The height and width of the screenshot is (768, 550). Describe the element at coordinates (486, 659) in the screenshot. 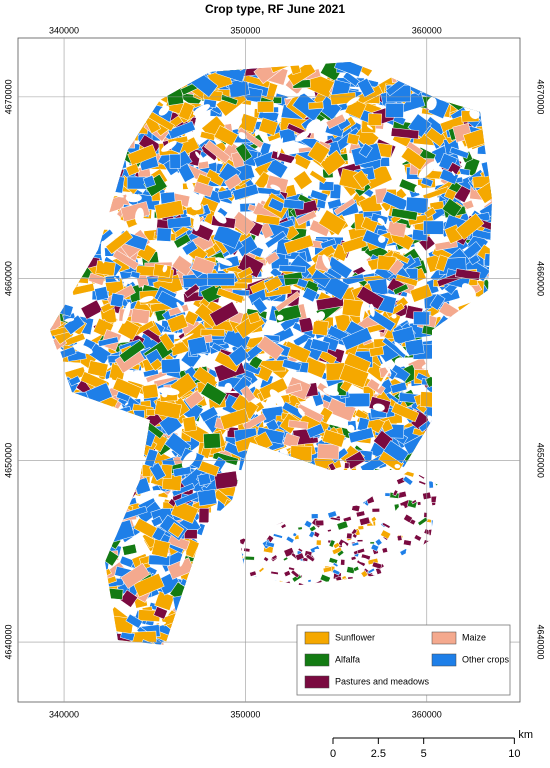

I see `legend-label: Other crops` at that location.